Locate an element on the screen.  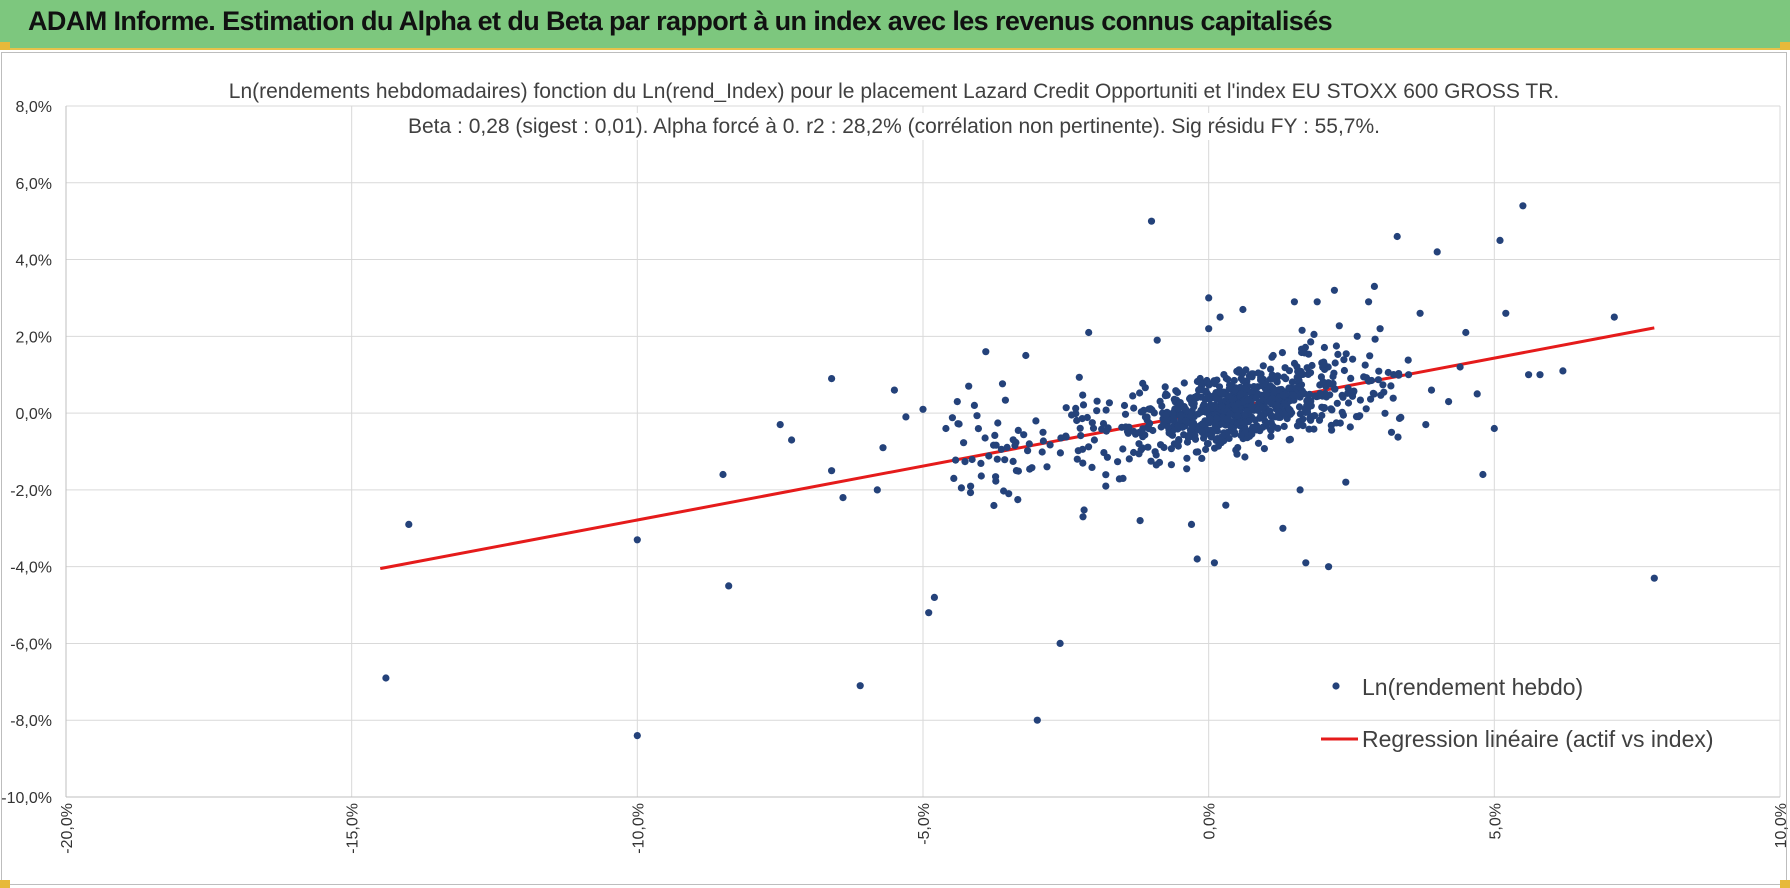
header-corner-accent-left is located at coordinates (5, 46).